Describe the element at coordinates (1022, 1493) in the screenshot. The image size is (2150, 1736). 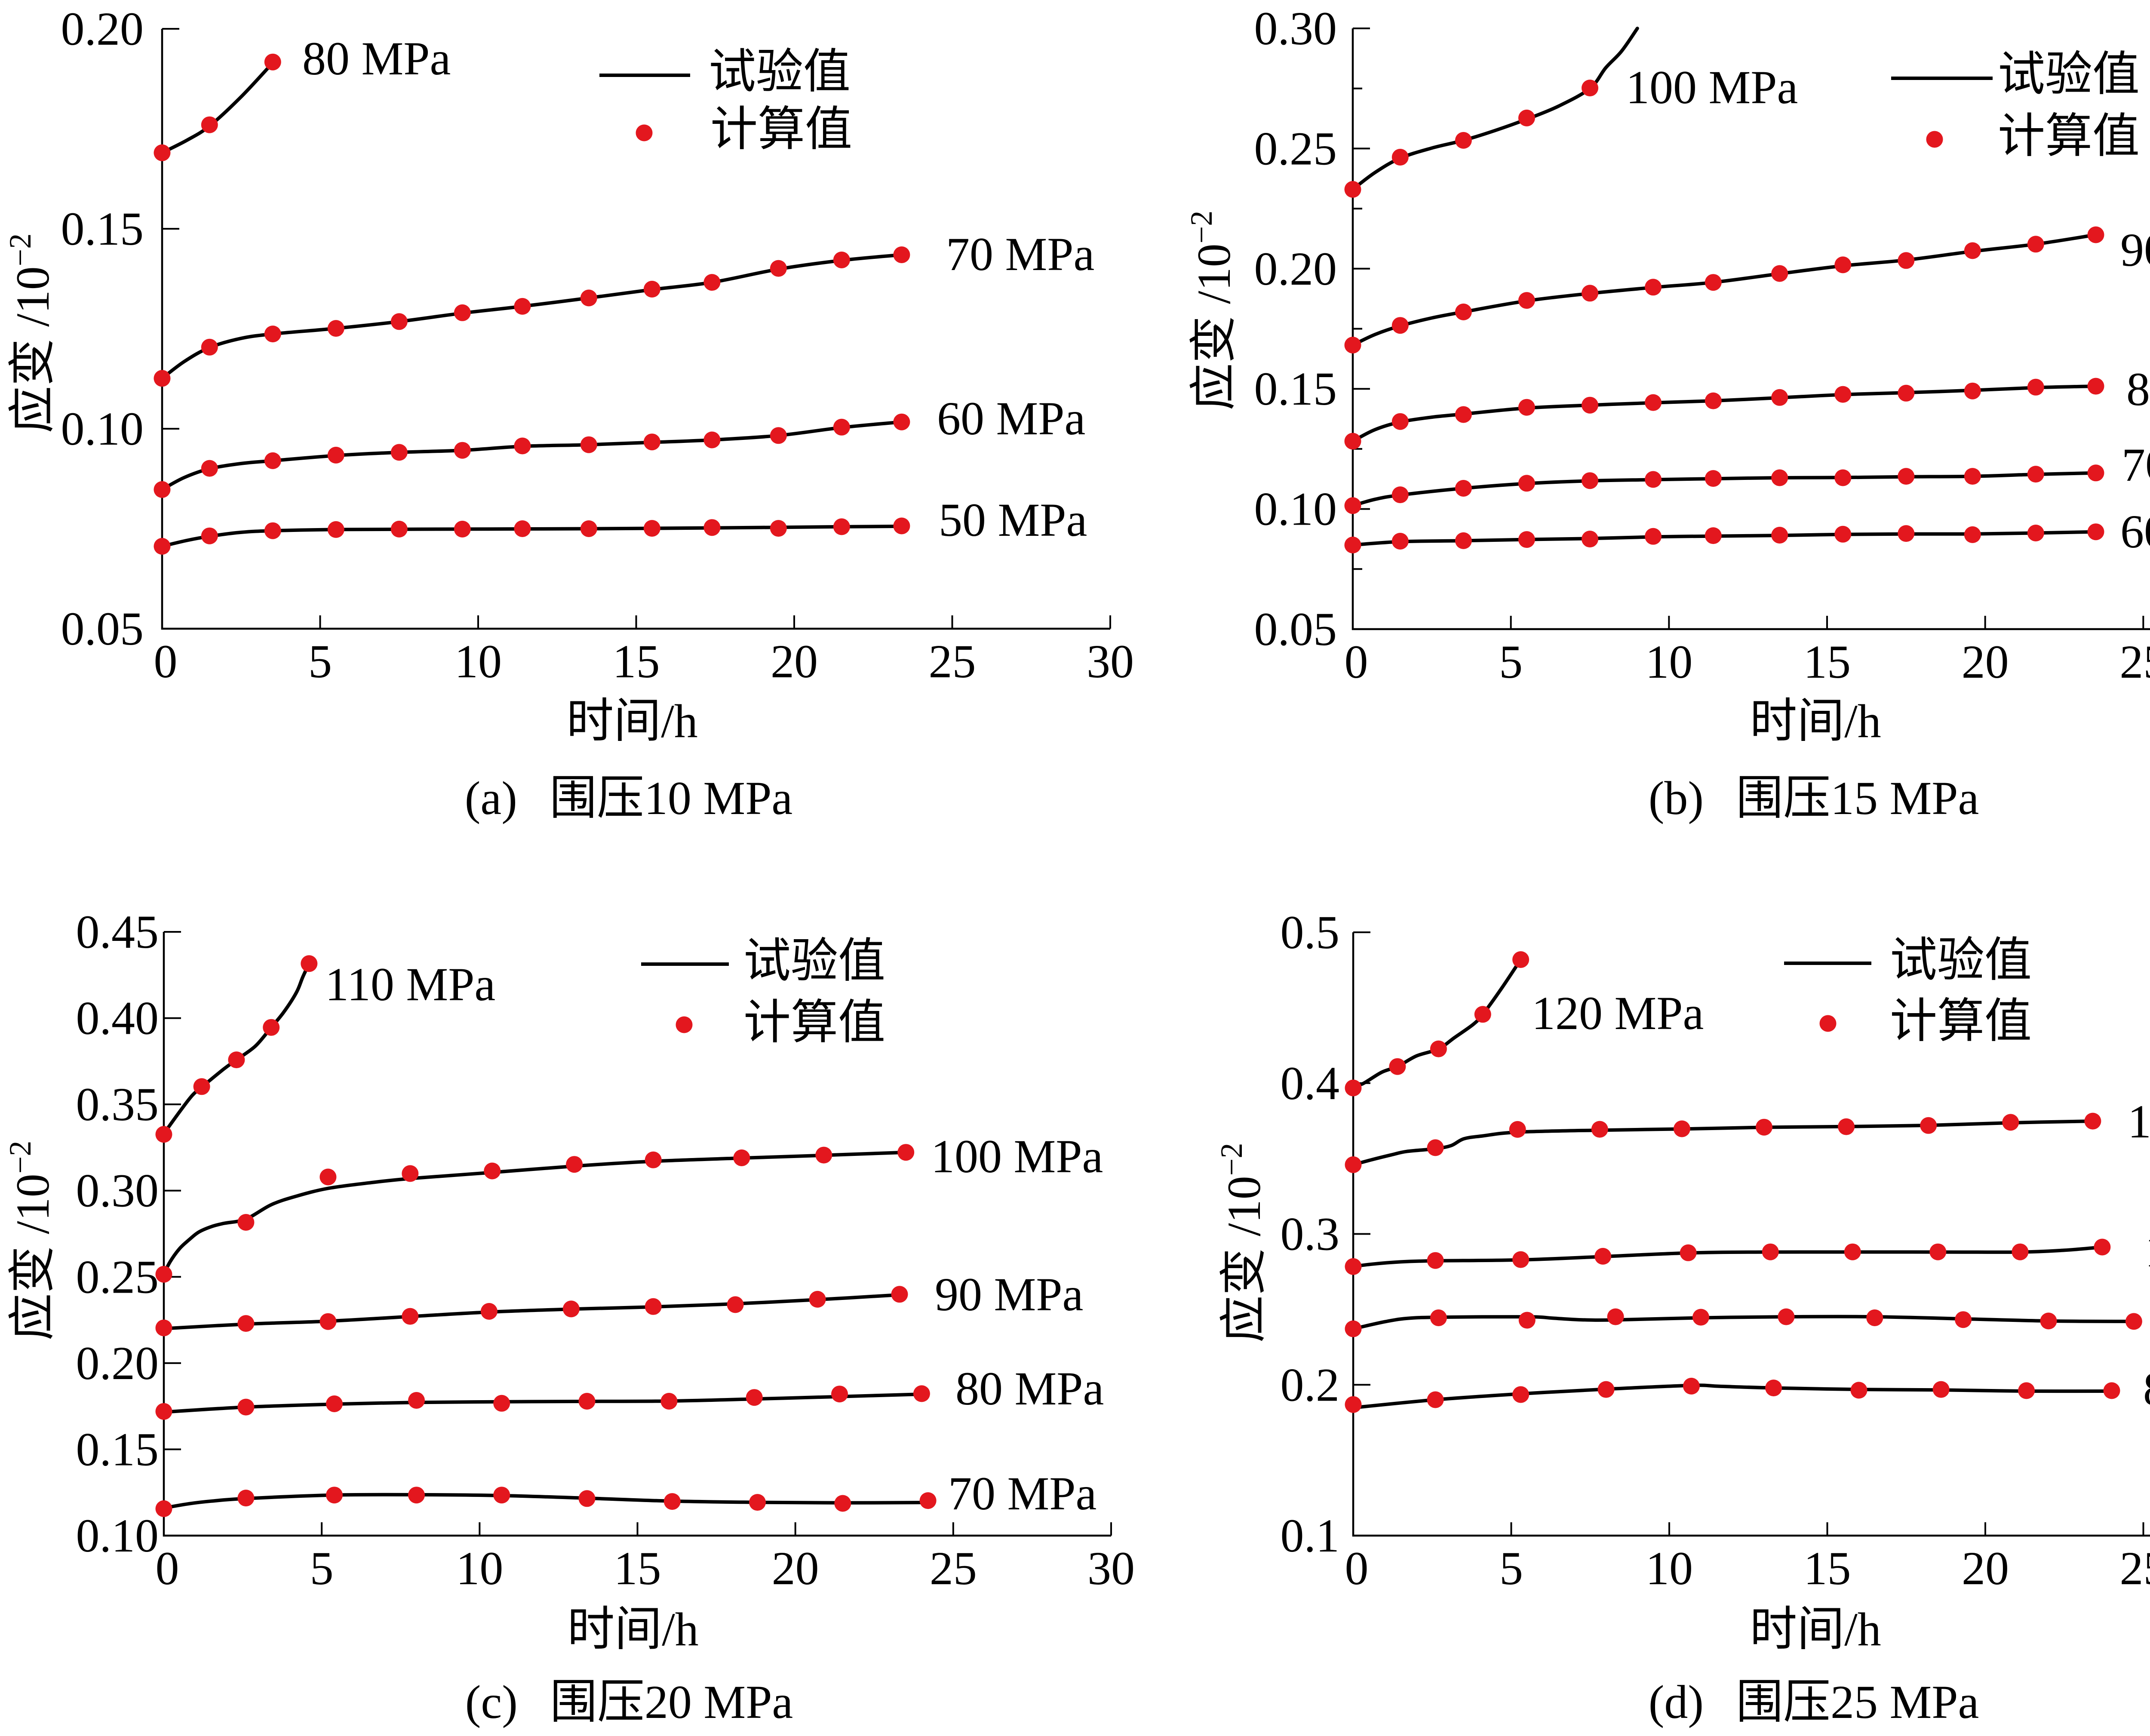
I see `series-label: 70 MPa` at that location.